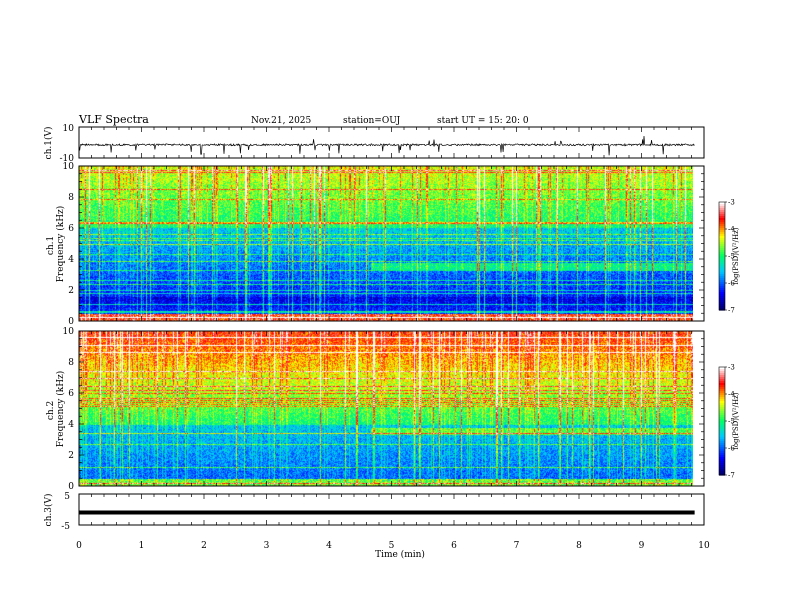 The width and height of the screenshot is (792, 612). I want to click on ch1-waveform-ylabel: ch.1(V), so click(48, 143).